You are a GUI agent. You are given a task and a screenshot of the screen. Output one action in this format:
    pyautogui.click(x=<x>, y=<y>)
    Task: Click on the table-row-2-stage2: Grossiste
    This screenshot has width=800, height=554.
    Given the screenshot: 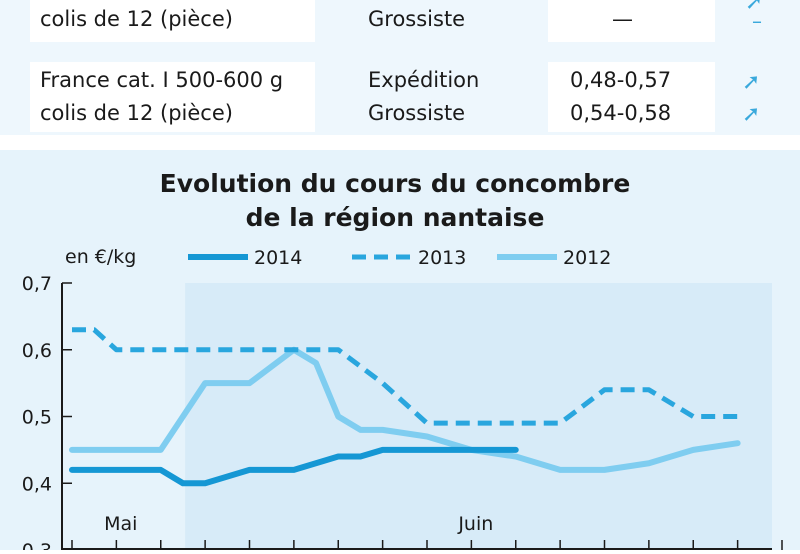 What is the action you would take?
    pyautogui.click(x=417, y=113)
    